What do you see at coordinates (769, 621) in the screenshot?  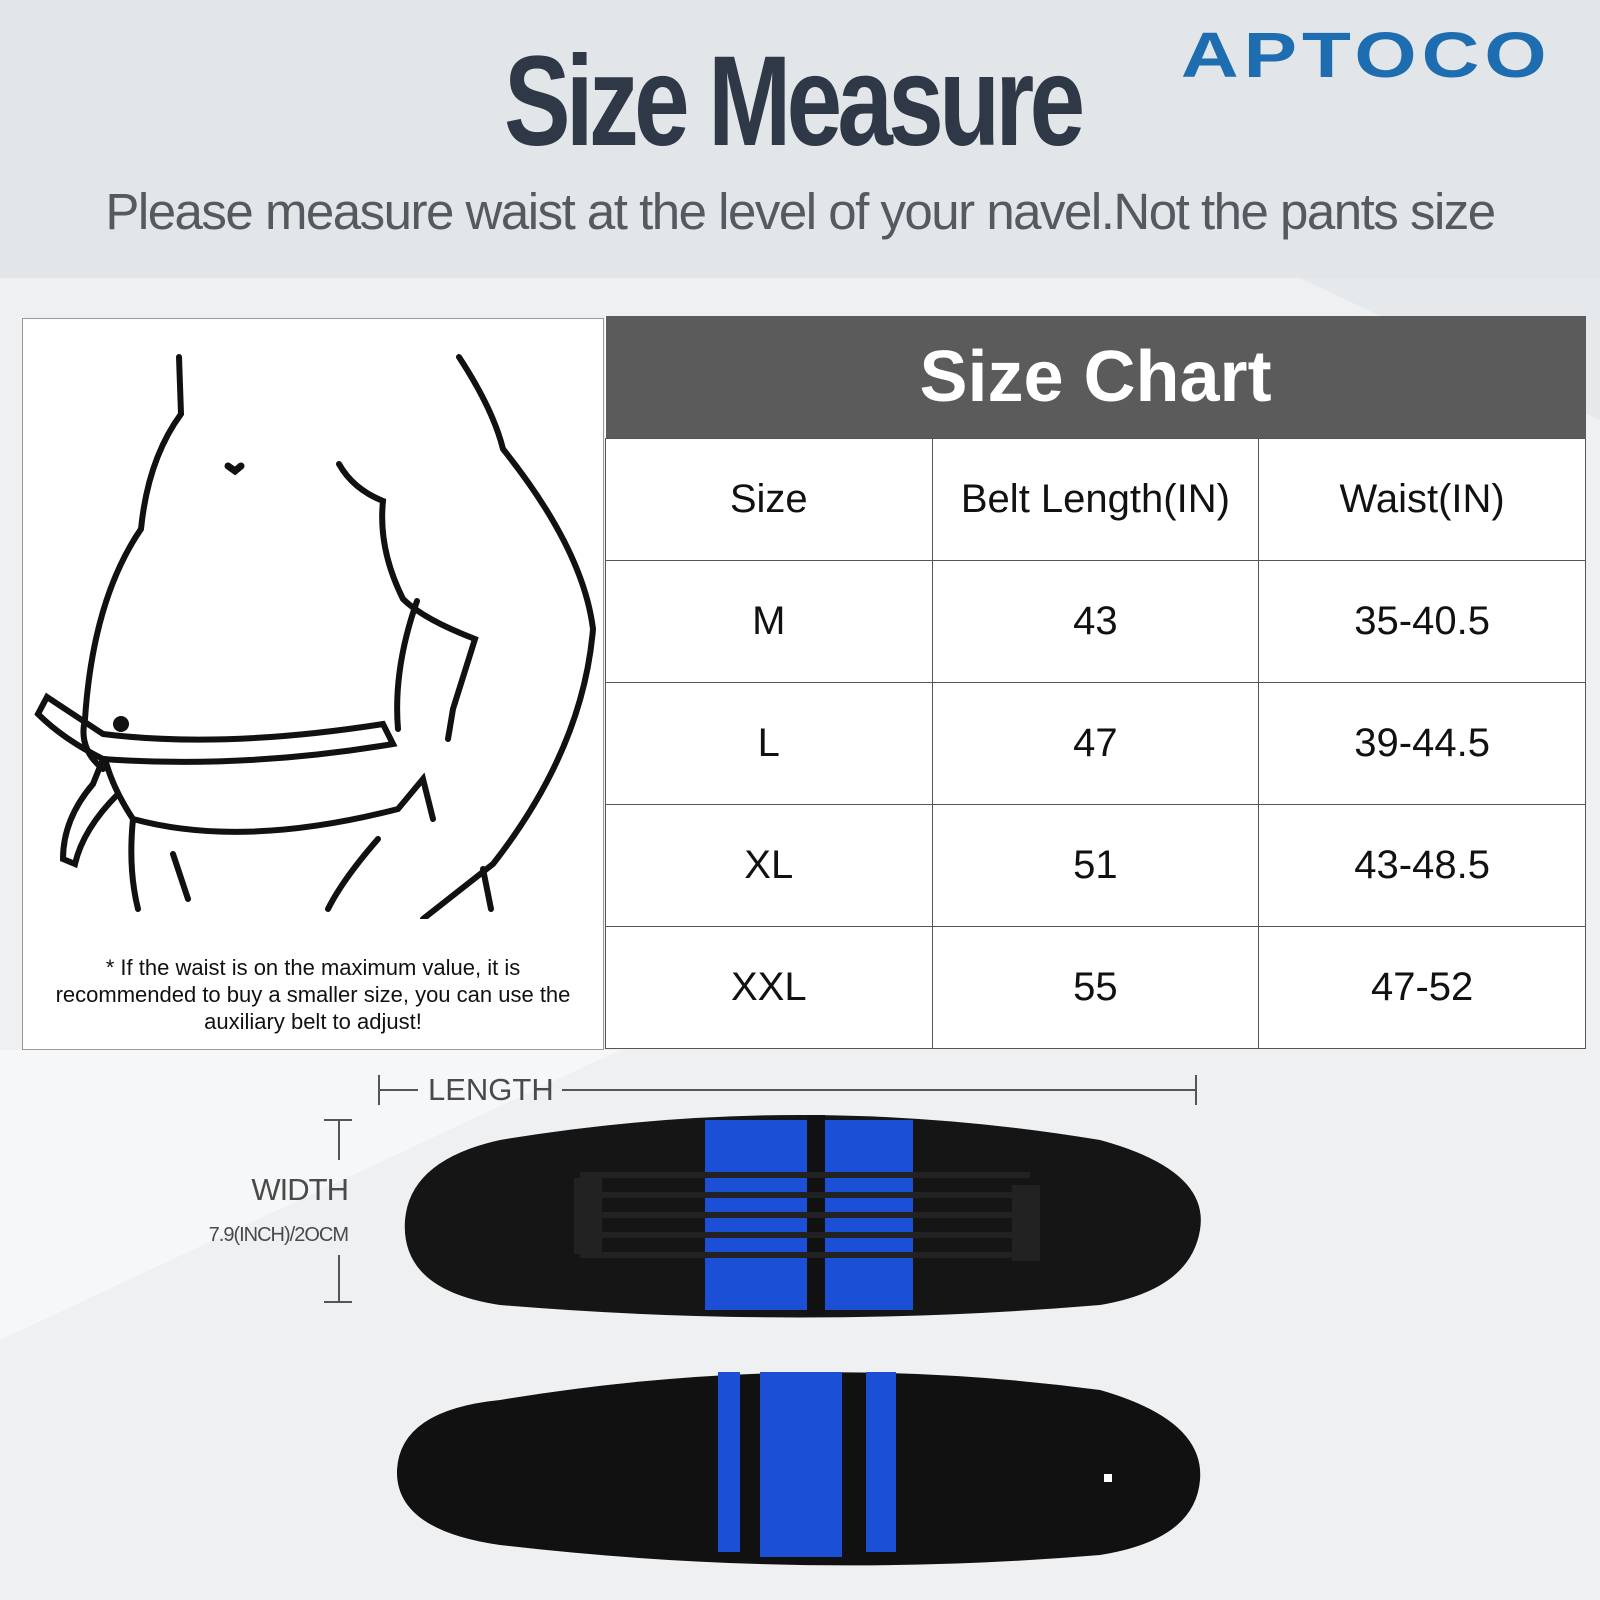 I see `cell: M` at bounding box center [769, 621].